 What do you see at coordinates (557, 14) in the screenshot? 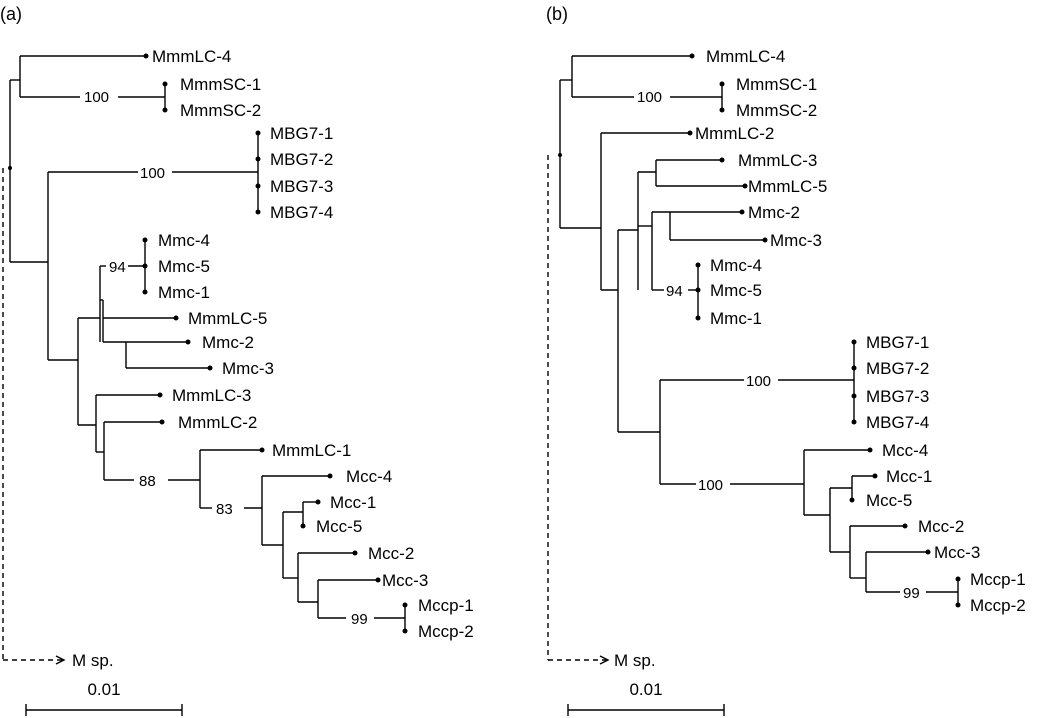
I see `panel-b-label: (b)` at bounding box center [557, 14].